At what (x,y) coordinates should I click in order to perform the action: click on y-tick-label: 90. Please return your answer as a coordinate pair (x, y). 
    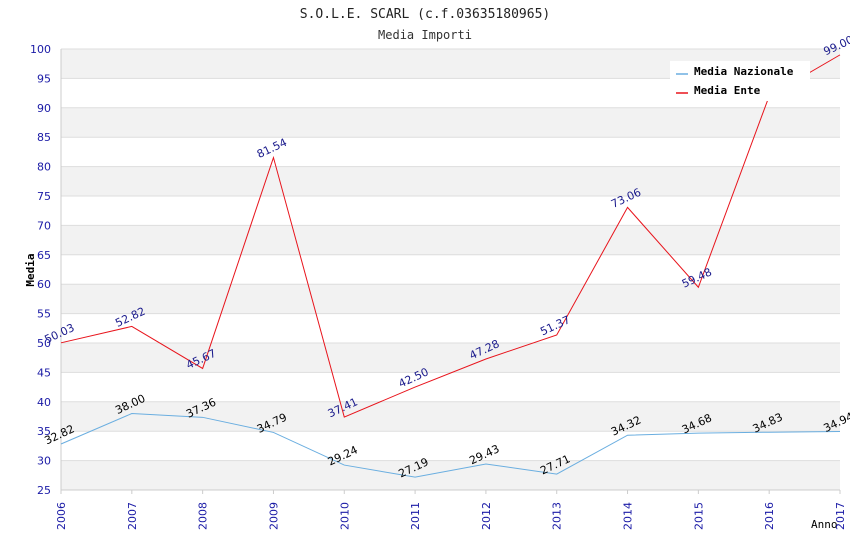
    Looking at the image, I should click on (44, 108).